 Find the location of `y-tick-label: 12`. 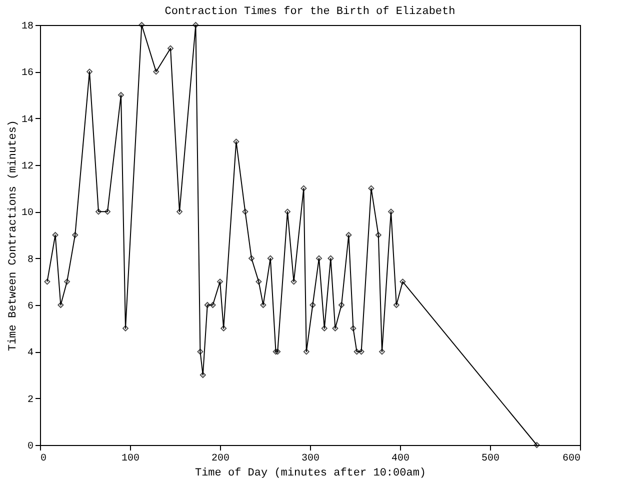

y-tick-label: 12 is located at coordinates (27, 167).